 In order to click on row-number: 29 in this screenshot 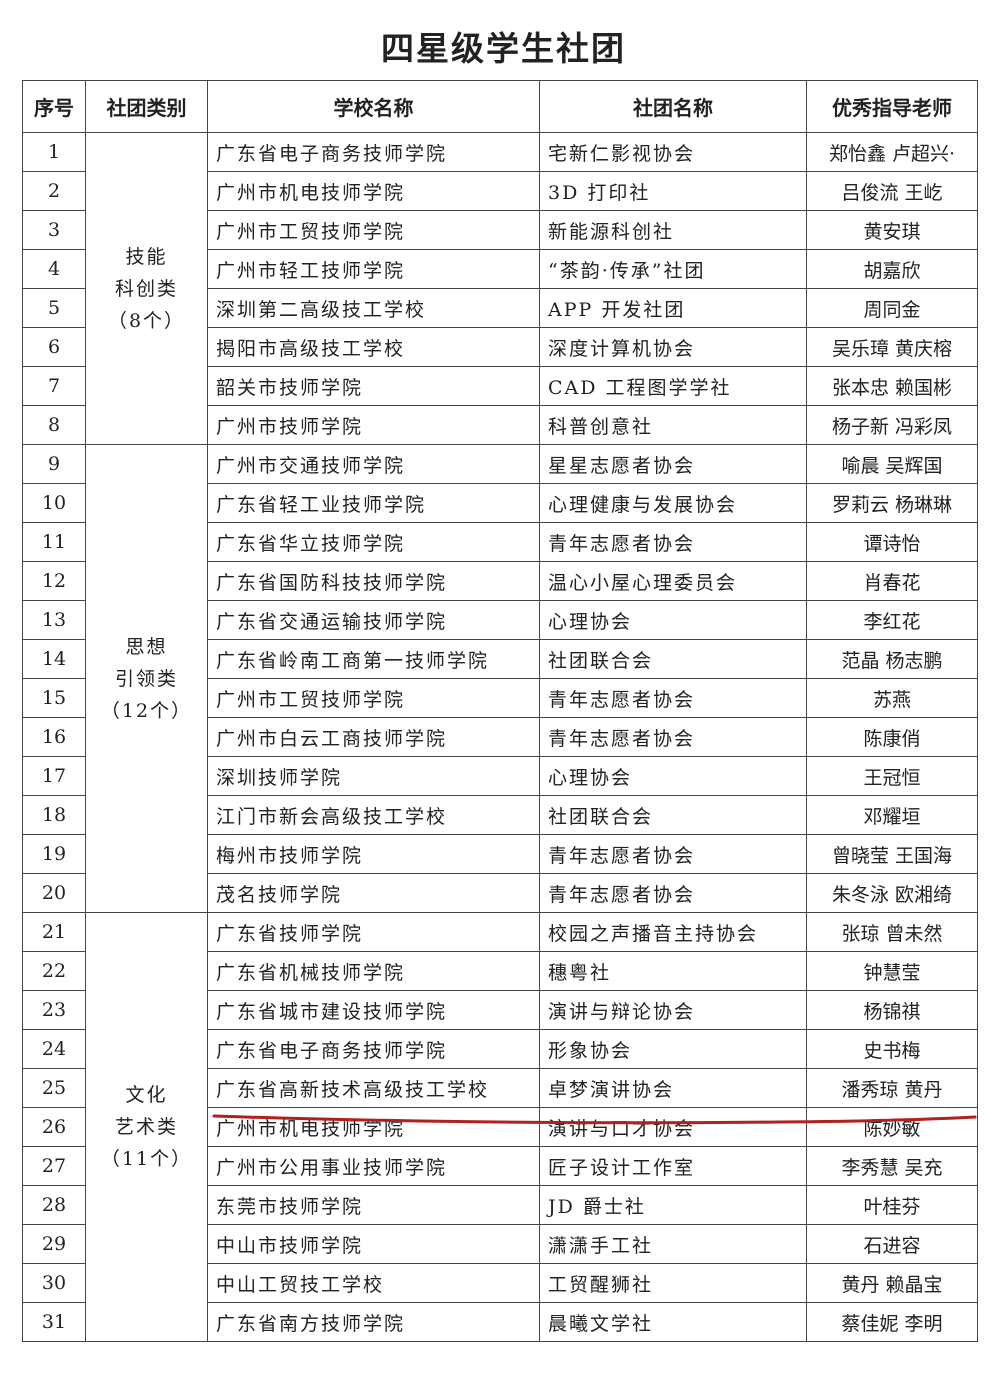, I will do `click(54, 1244)`.